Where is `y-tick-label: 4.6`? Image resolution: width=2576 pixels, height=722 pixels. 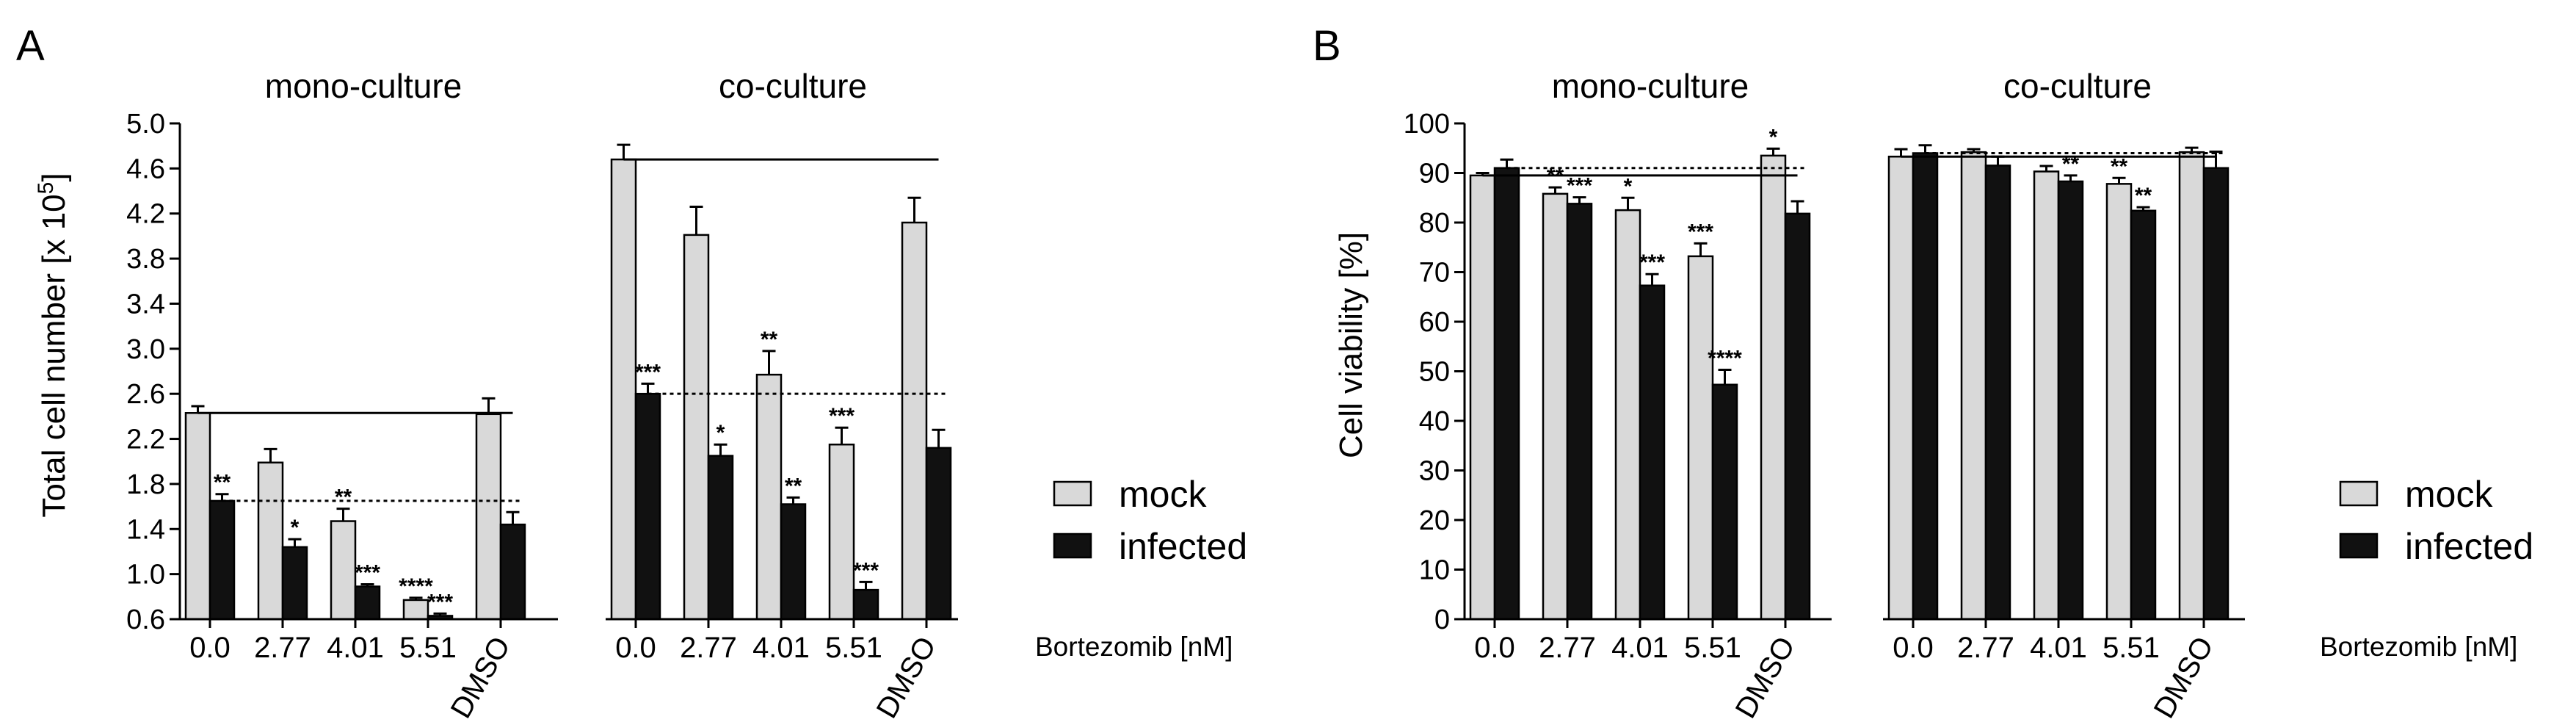
y-tick-label: 4.6 is located at coordinates (146, 169).